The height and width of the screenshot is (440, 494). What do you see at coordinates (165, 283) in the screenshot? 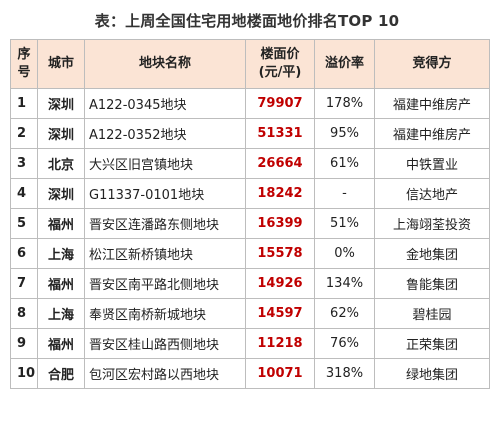
I see `plot-cell: 晋安区南平路北侧地块` at bounding box center [165, 283].